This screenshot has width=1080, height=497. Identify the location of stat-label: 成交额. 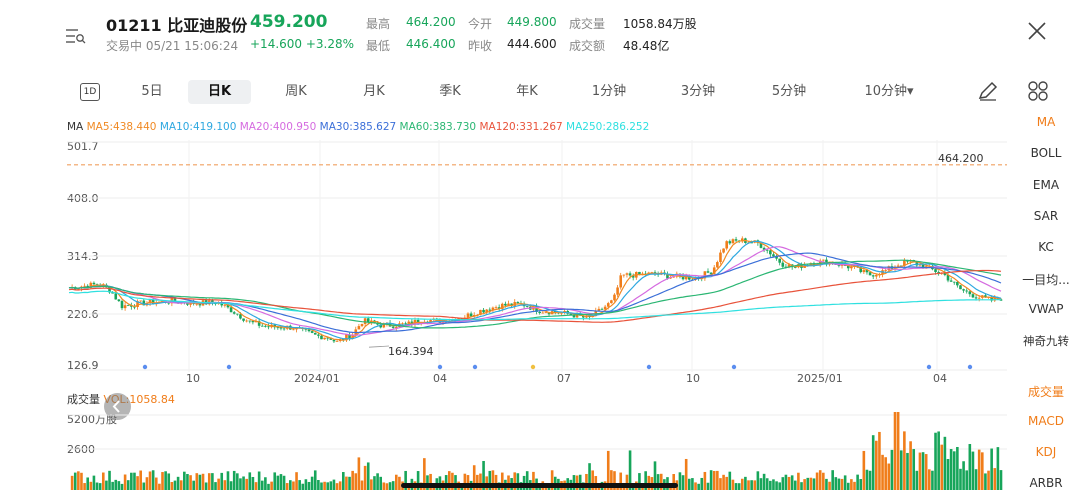
(587, 46).